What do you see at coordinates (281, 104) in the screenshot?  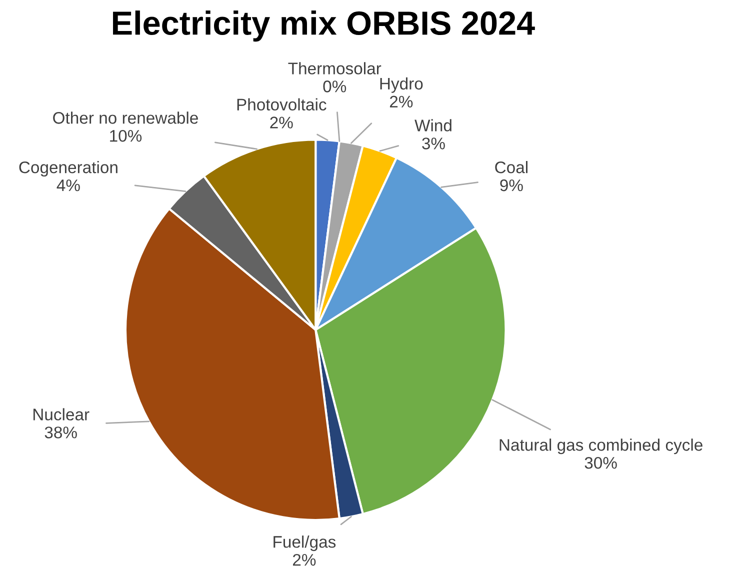 I see `slice-label: Photovoltaic` at bounding box center [281, 104].